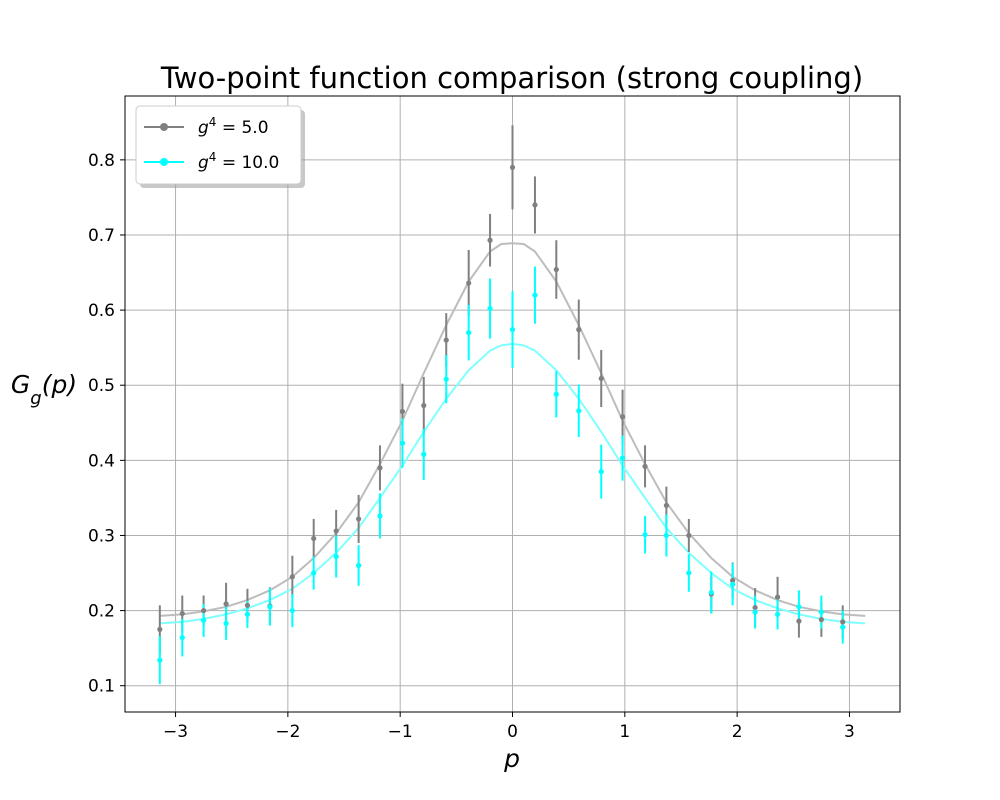 The image size is (1000, 800). Describe the element at coordinates (101, 536) in the screenshot. I see `y-tick-label: 0.3` at that location.